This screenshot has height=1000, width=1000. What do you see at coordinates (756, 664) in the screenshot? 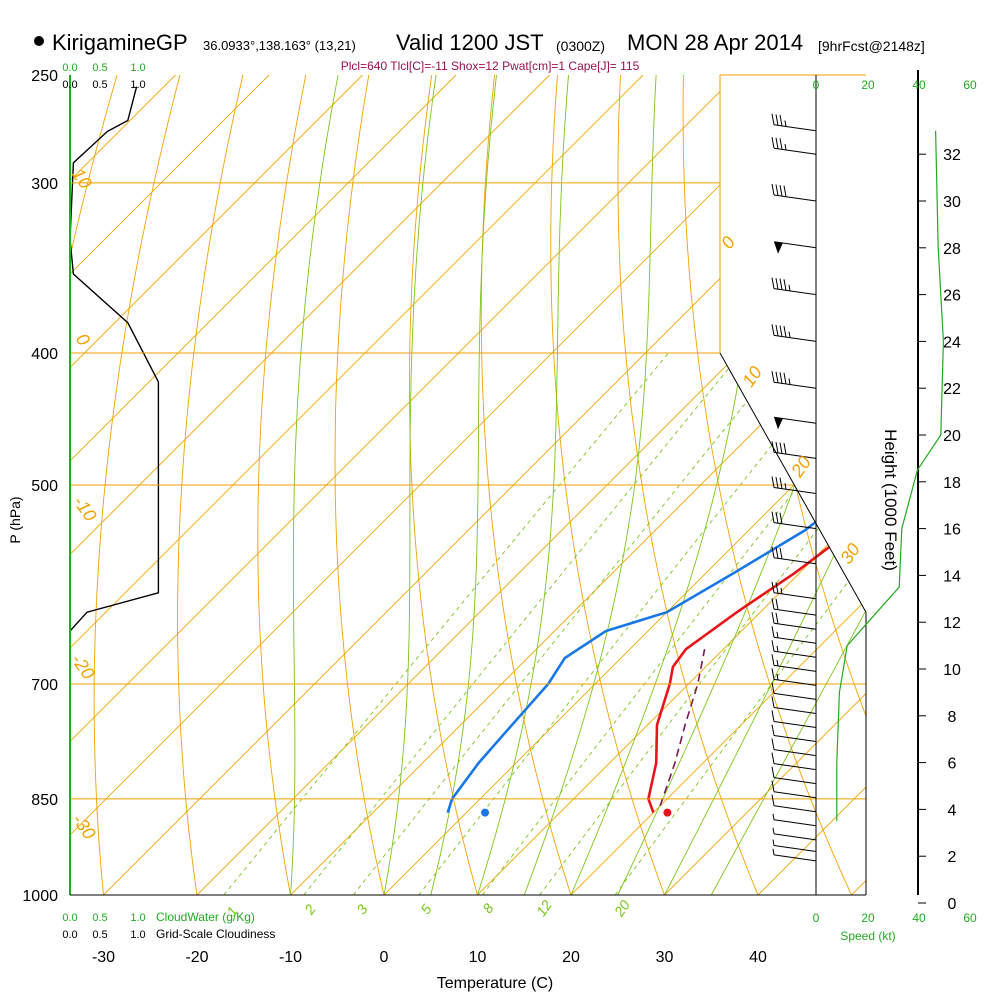
I see `temperature-line` at bounding box center [756, 664].